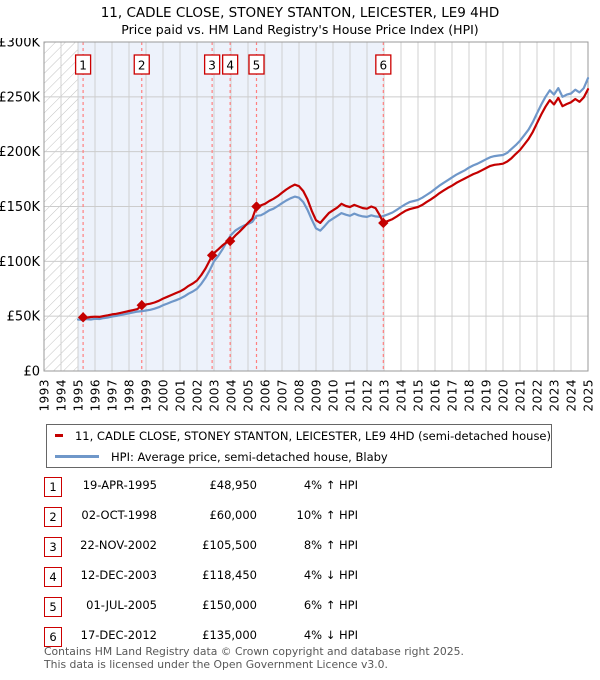 The image size is (600, 680). Describe the element at coordinates (62, 395) in the screenshot. I see `x-axis-tick-label: 1994` at that location.